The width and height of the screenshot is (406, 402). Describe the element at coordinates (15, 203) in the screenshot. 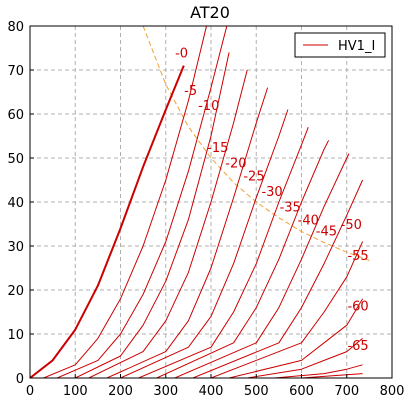

I see `y-tick-label: 40` at that location.